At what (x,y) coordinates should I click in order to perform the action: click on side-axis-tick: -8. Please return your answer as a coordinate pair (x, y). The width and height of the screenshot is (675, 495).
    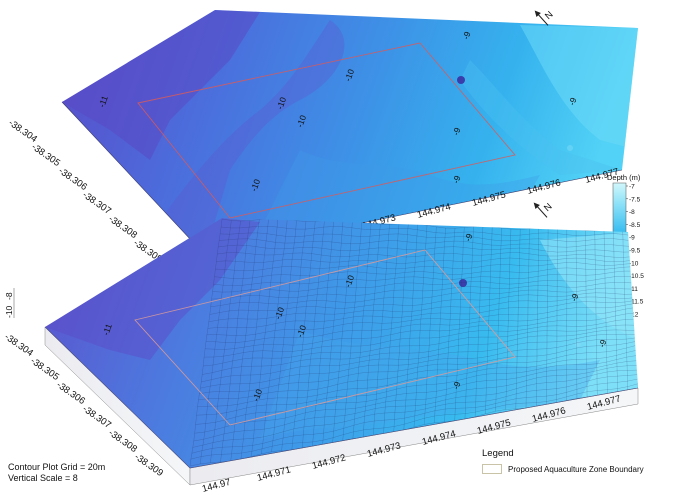
    Looking at the image, I should click on (9, 296).